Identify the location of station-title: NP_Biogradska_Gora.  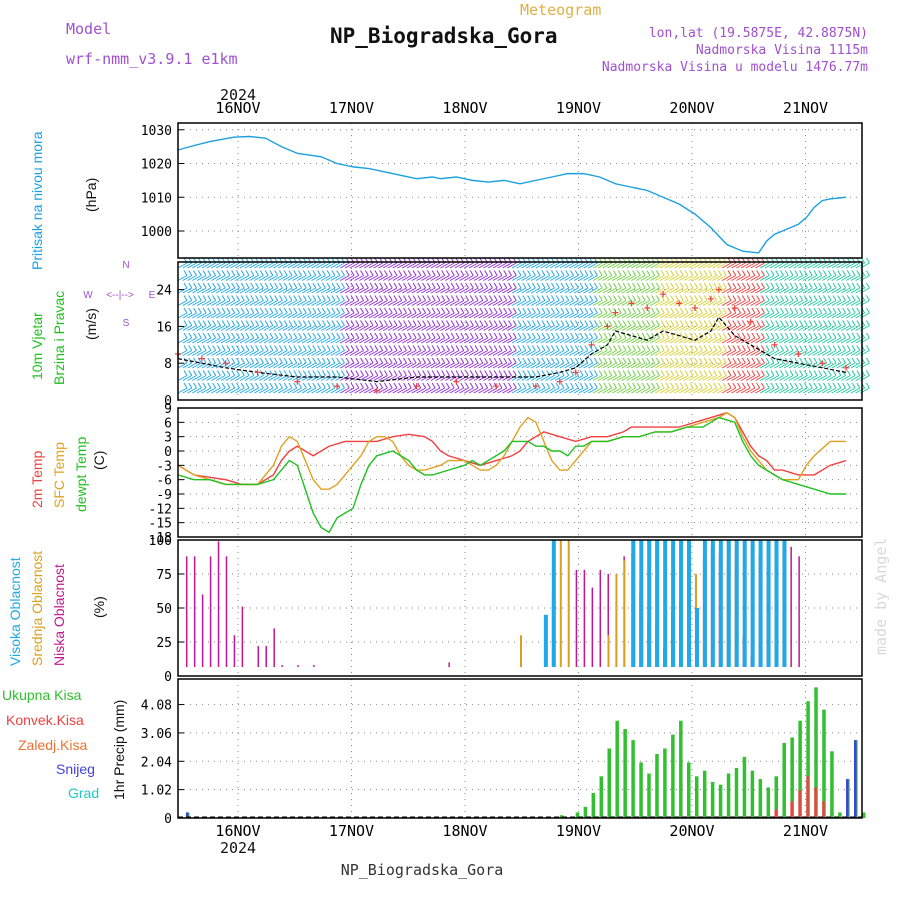
(444, 36).